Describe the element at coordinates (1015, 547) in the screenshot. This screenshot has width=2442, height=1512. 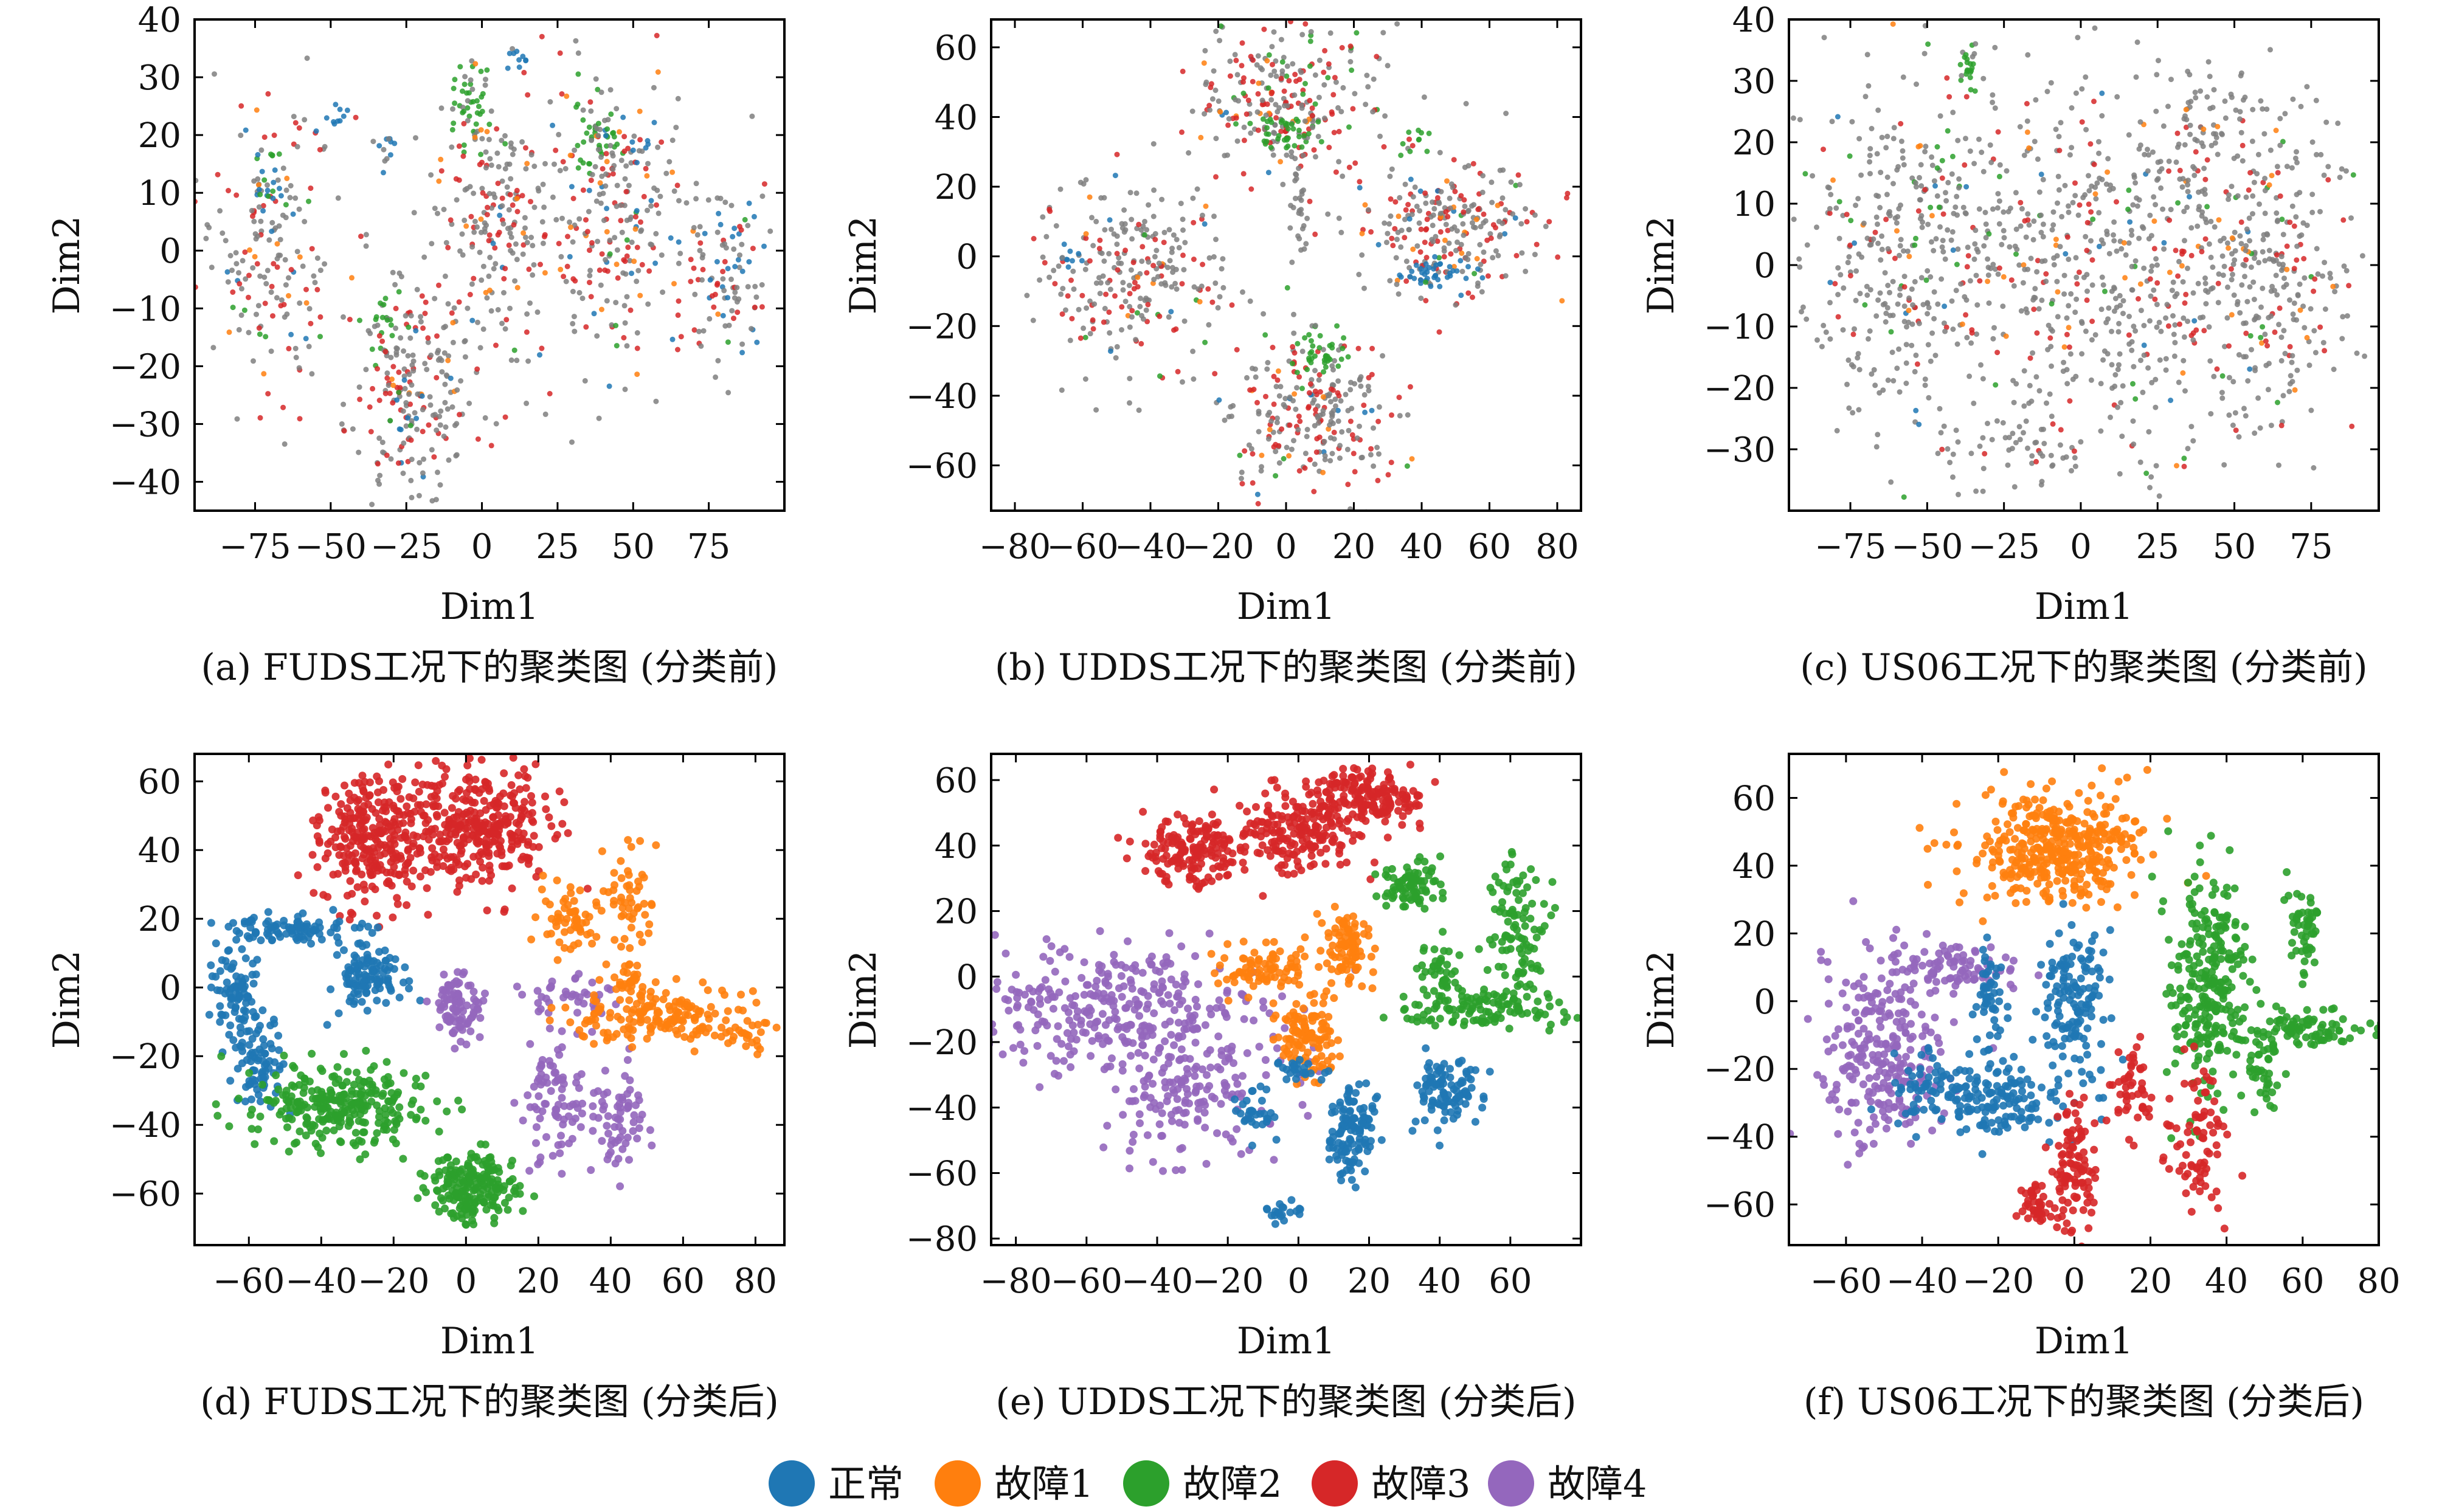
I see `x-tick-label: −80` at that location.